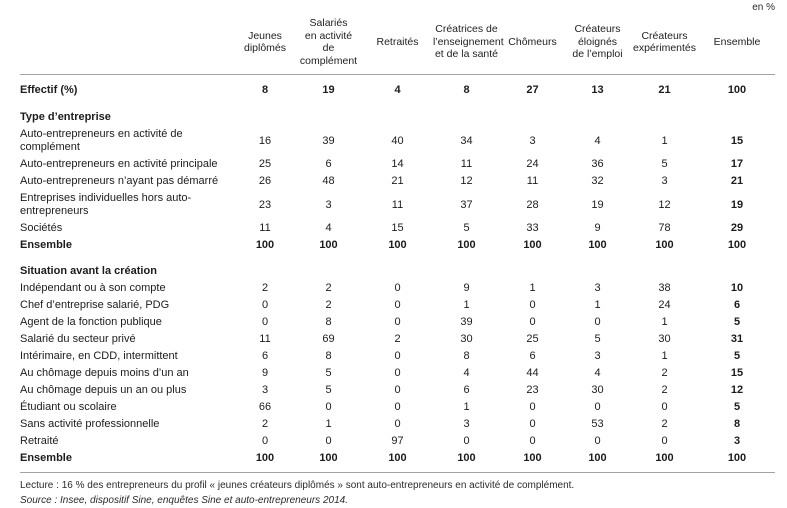 Image resolution: width=787 pixels, height=508 pixels. What do you see at coordinates (737, 228) in the screenshot?
I see `table-cell: 29` at bounding box center [737, 228].